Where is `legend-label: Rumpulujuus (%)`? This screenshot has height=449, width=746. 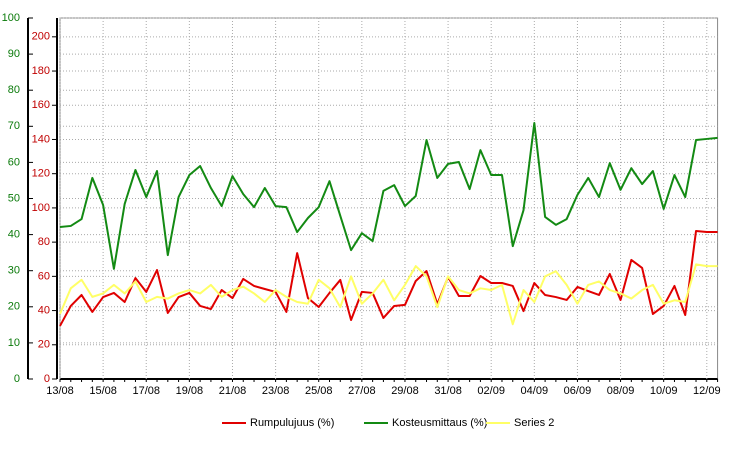 legend-label: Rumpulujuus (%) is located at coordinates (292, 423).